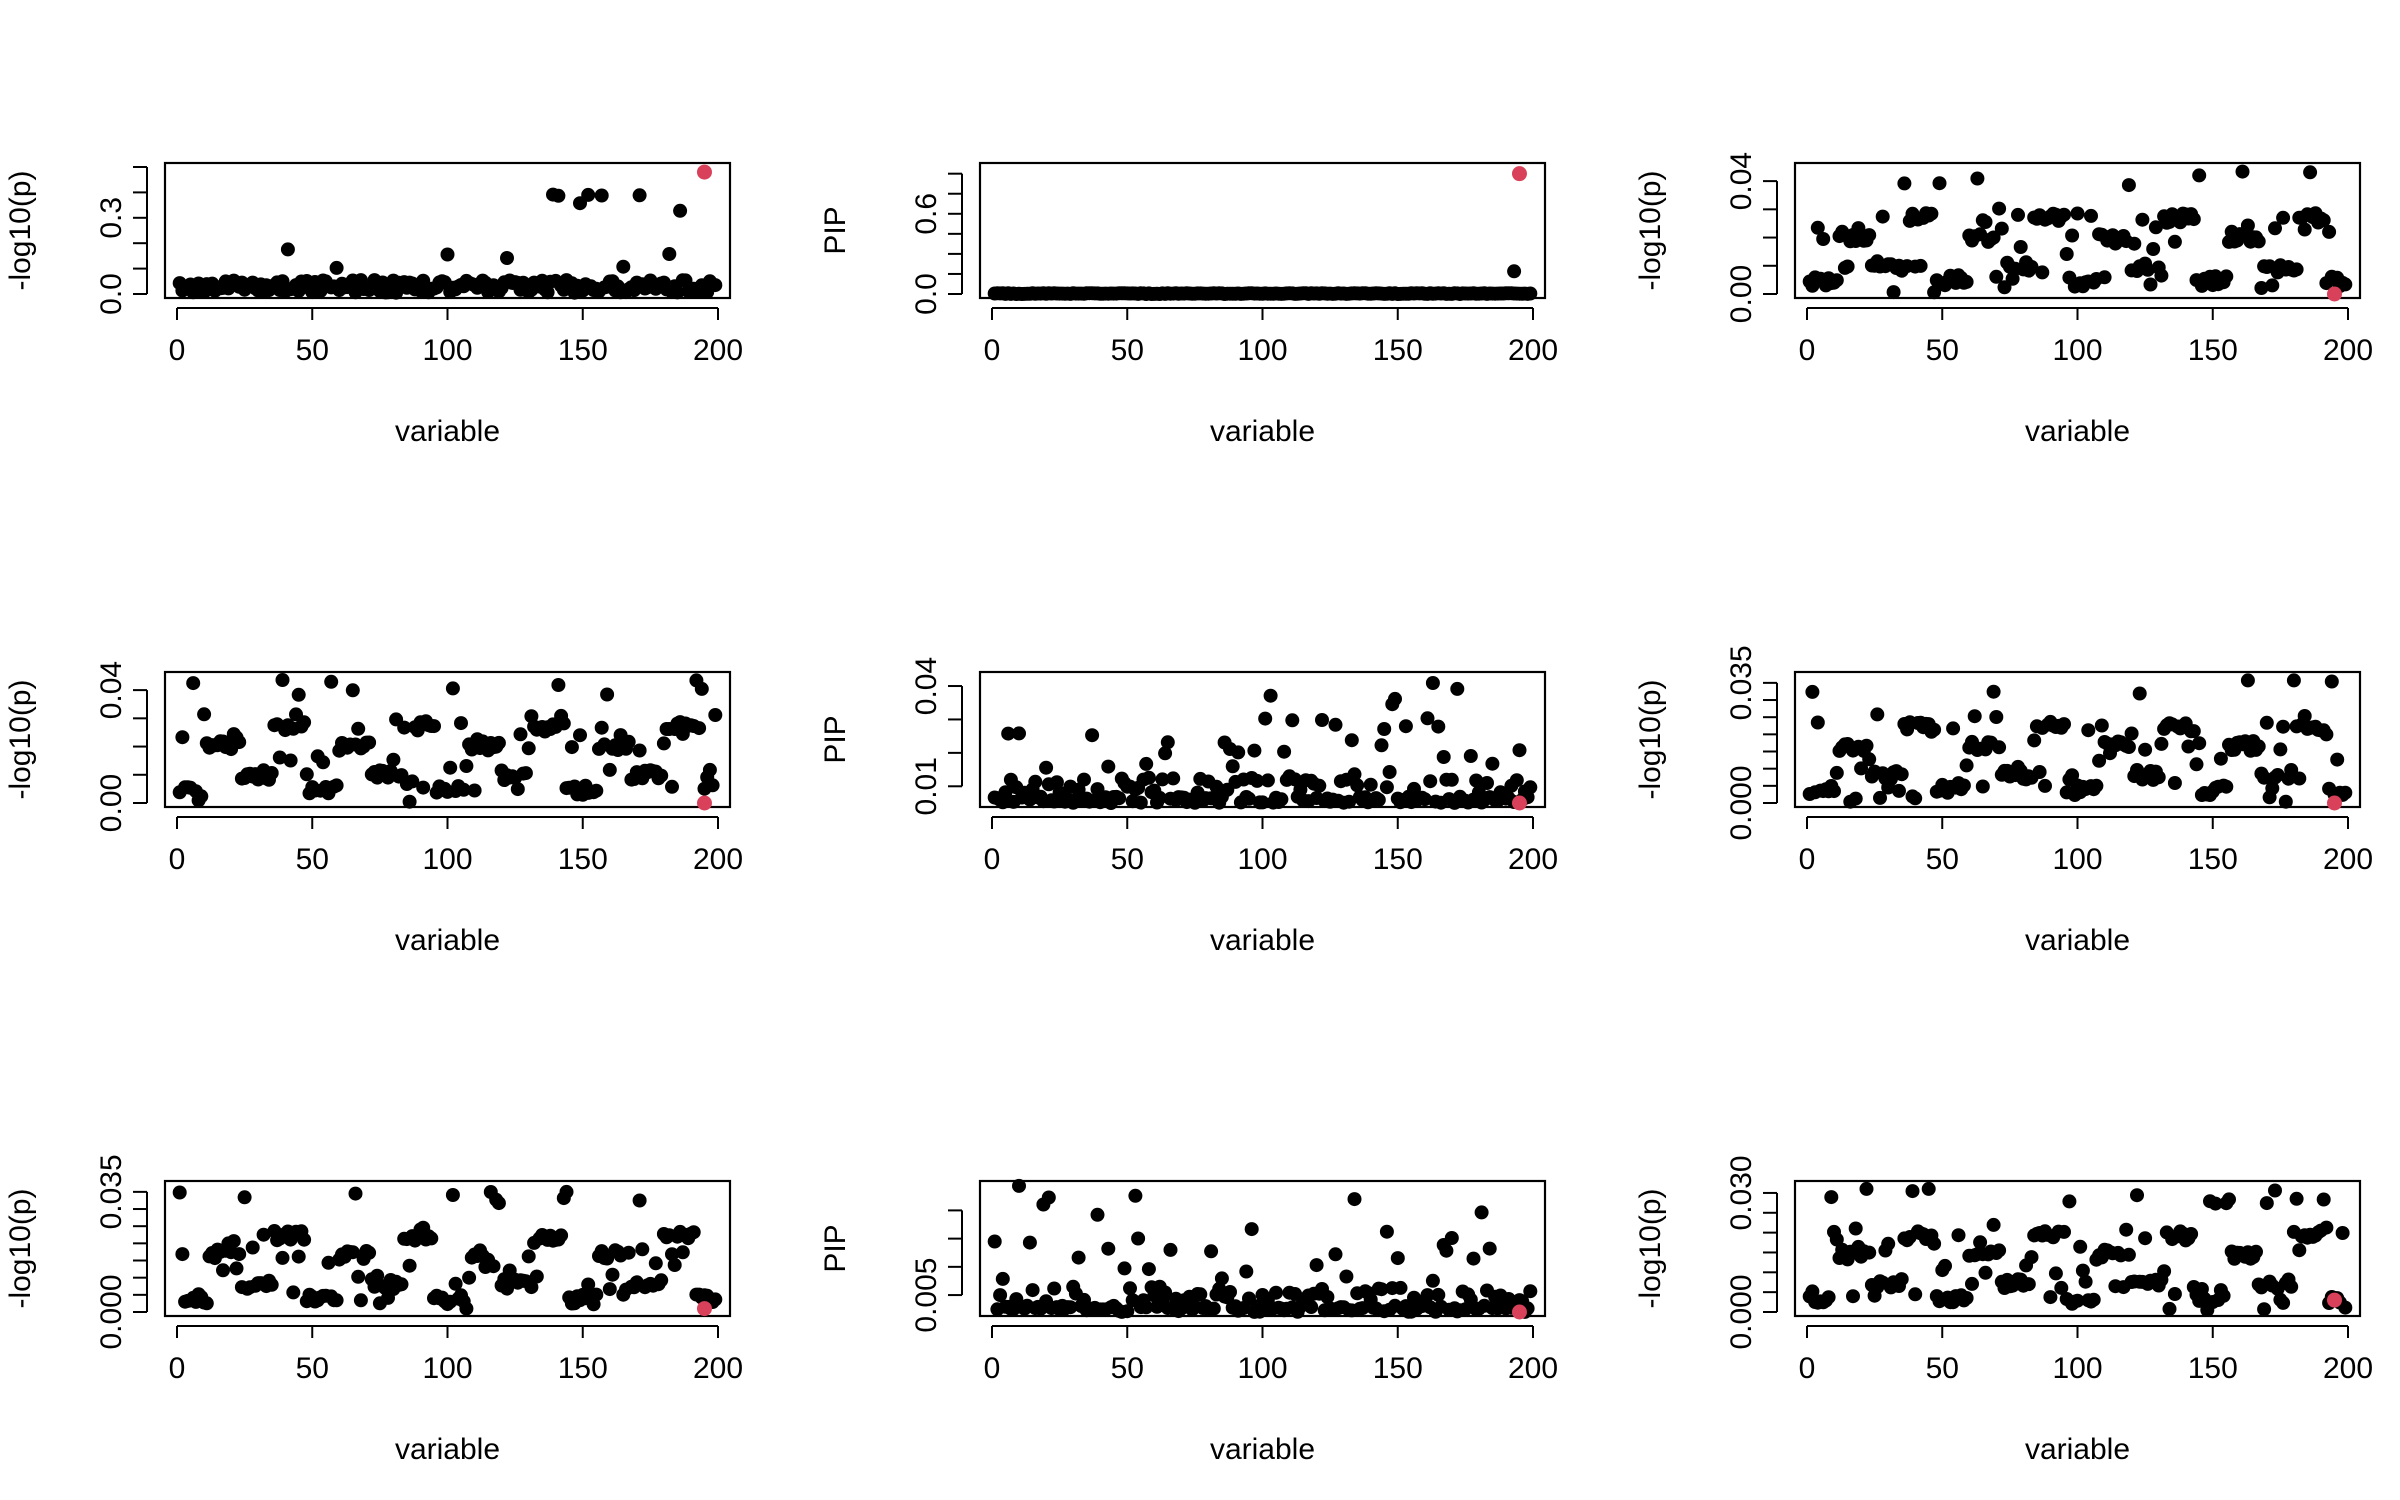 This screenshot has height=1500, width=2400. What do you see at coordinates (111, 294) in the screenshot?
I see `y-tick-label: 0.0` at bounding box center [111, 294].